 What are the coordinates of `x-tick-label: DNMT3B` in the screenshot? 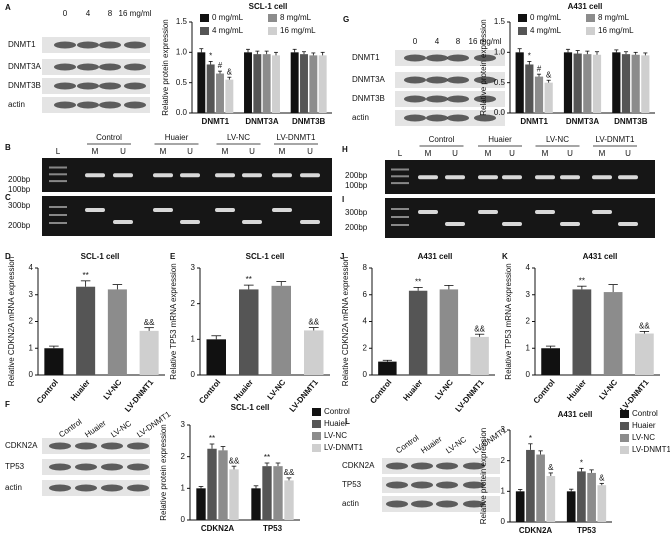 It's located at (631, 121).